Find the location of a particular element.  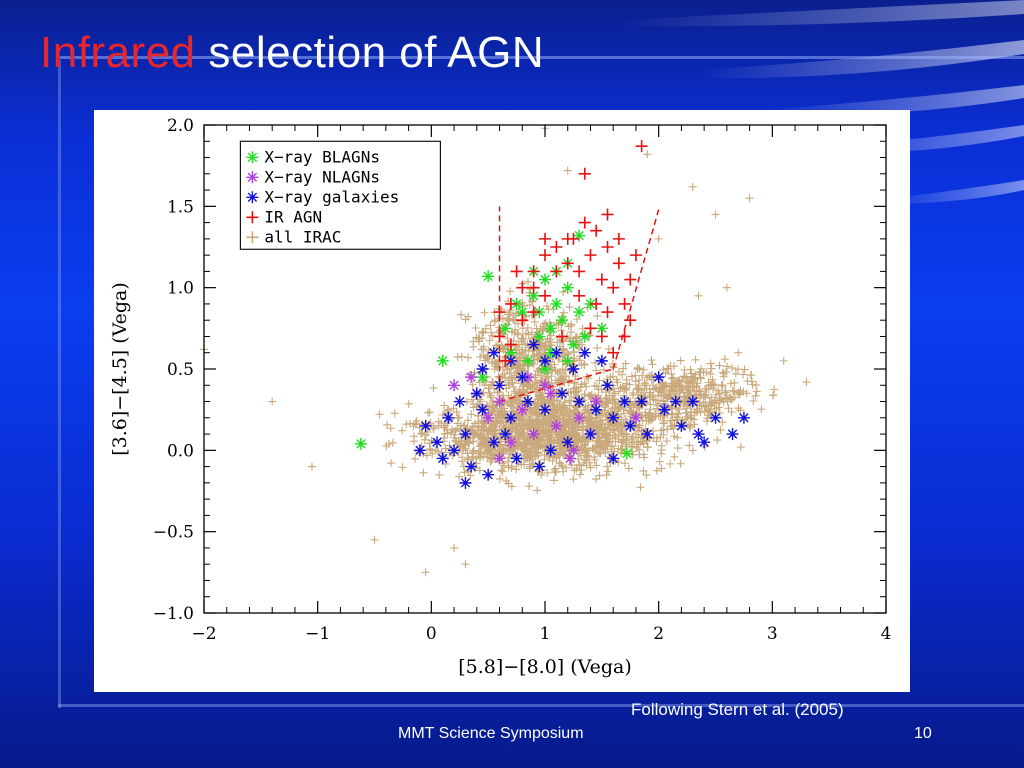

x-tick-label: 0 is located at coordinates (431, 634).